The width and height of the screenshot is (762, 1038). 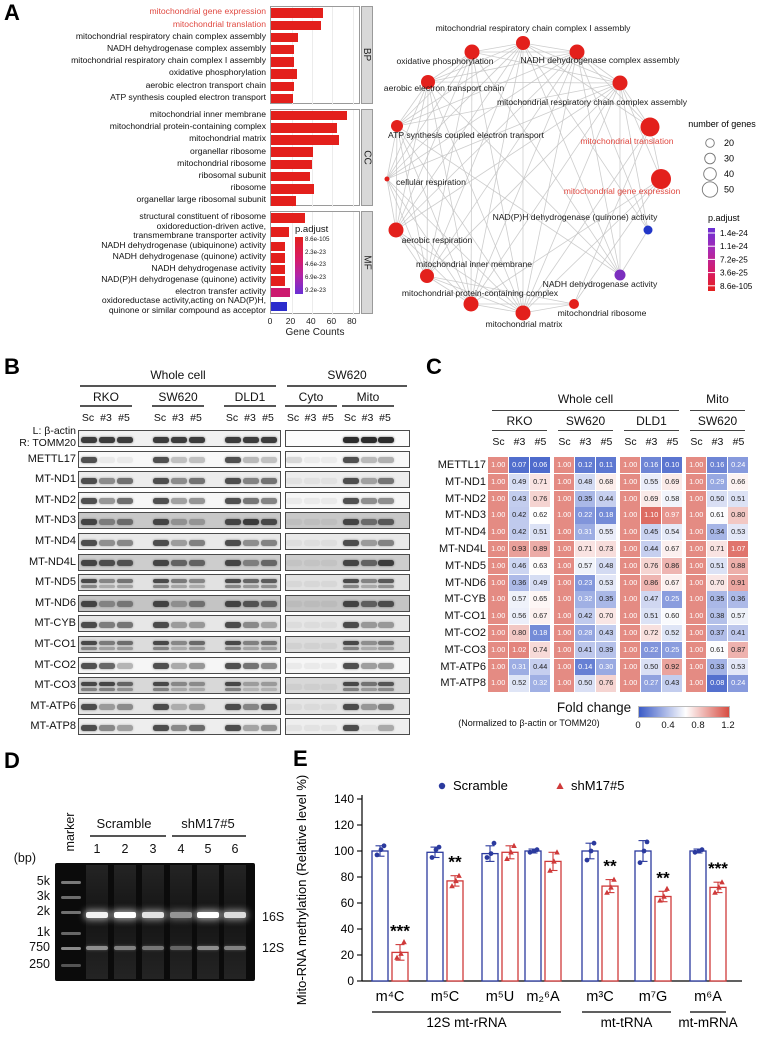 I want to click on heatmap-cell: 0.70, so click(x=606, y=616).